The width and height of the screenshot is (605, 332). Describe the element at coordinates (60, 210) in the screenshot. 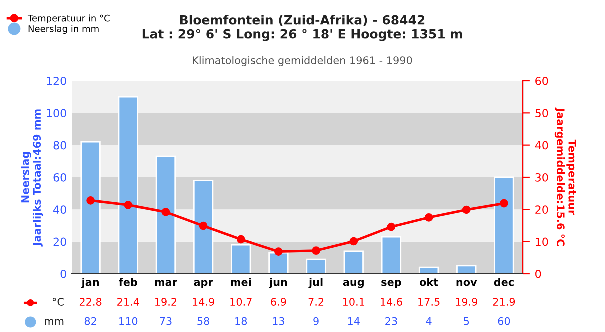

I see `y-tick-label: 40` at that location.